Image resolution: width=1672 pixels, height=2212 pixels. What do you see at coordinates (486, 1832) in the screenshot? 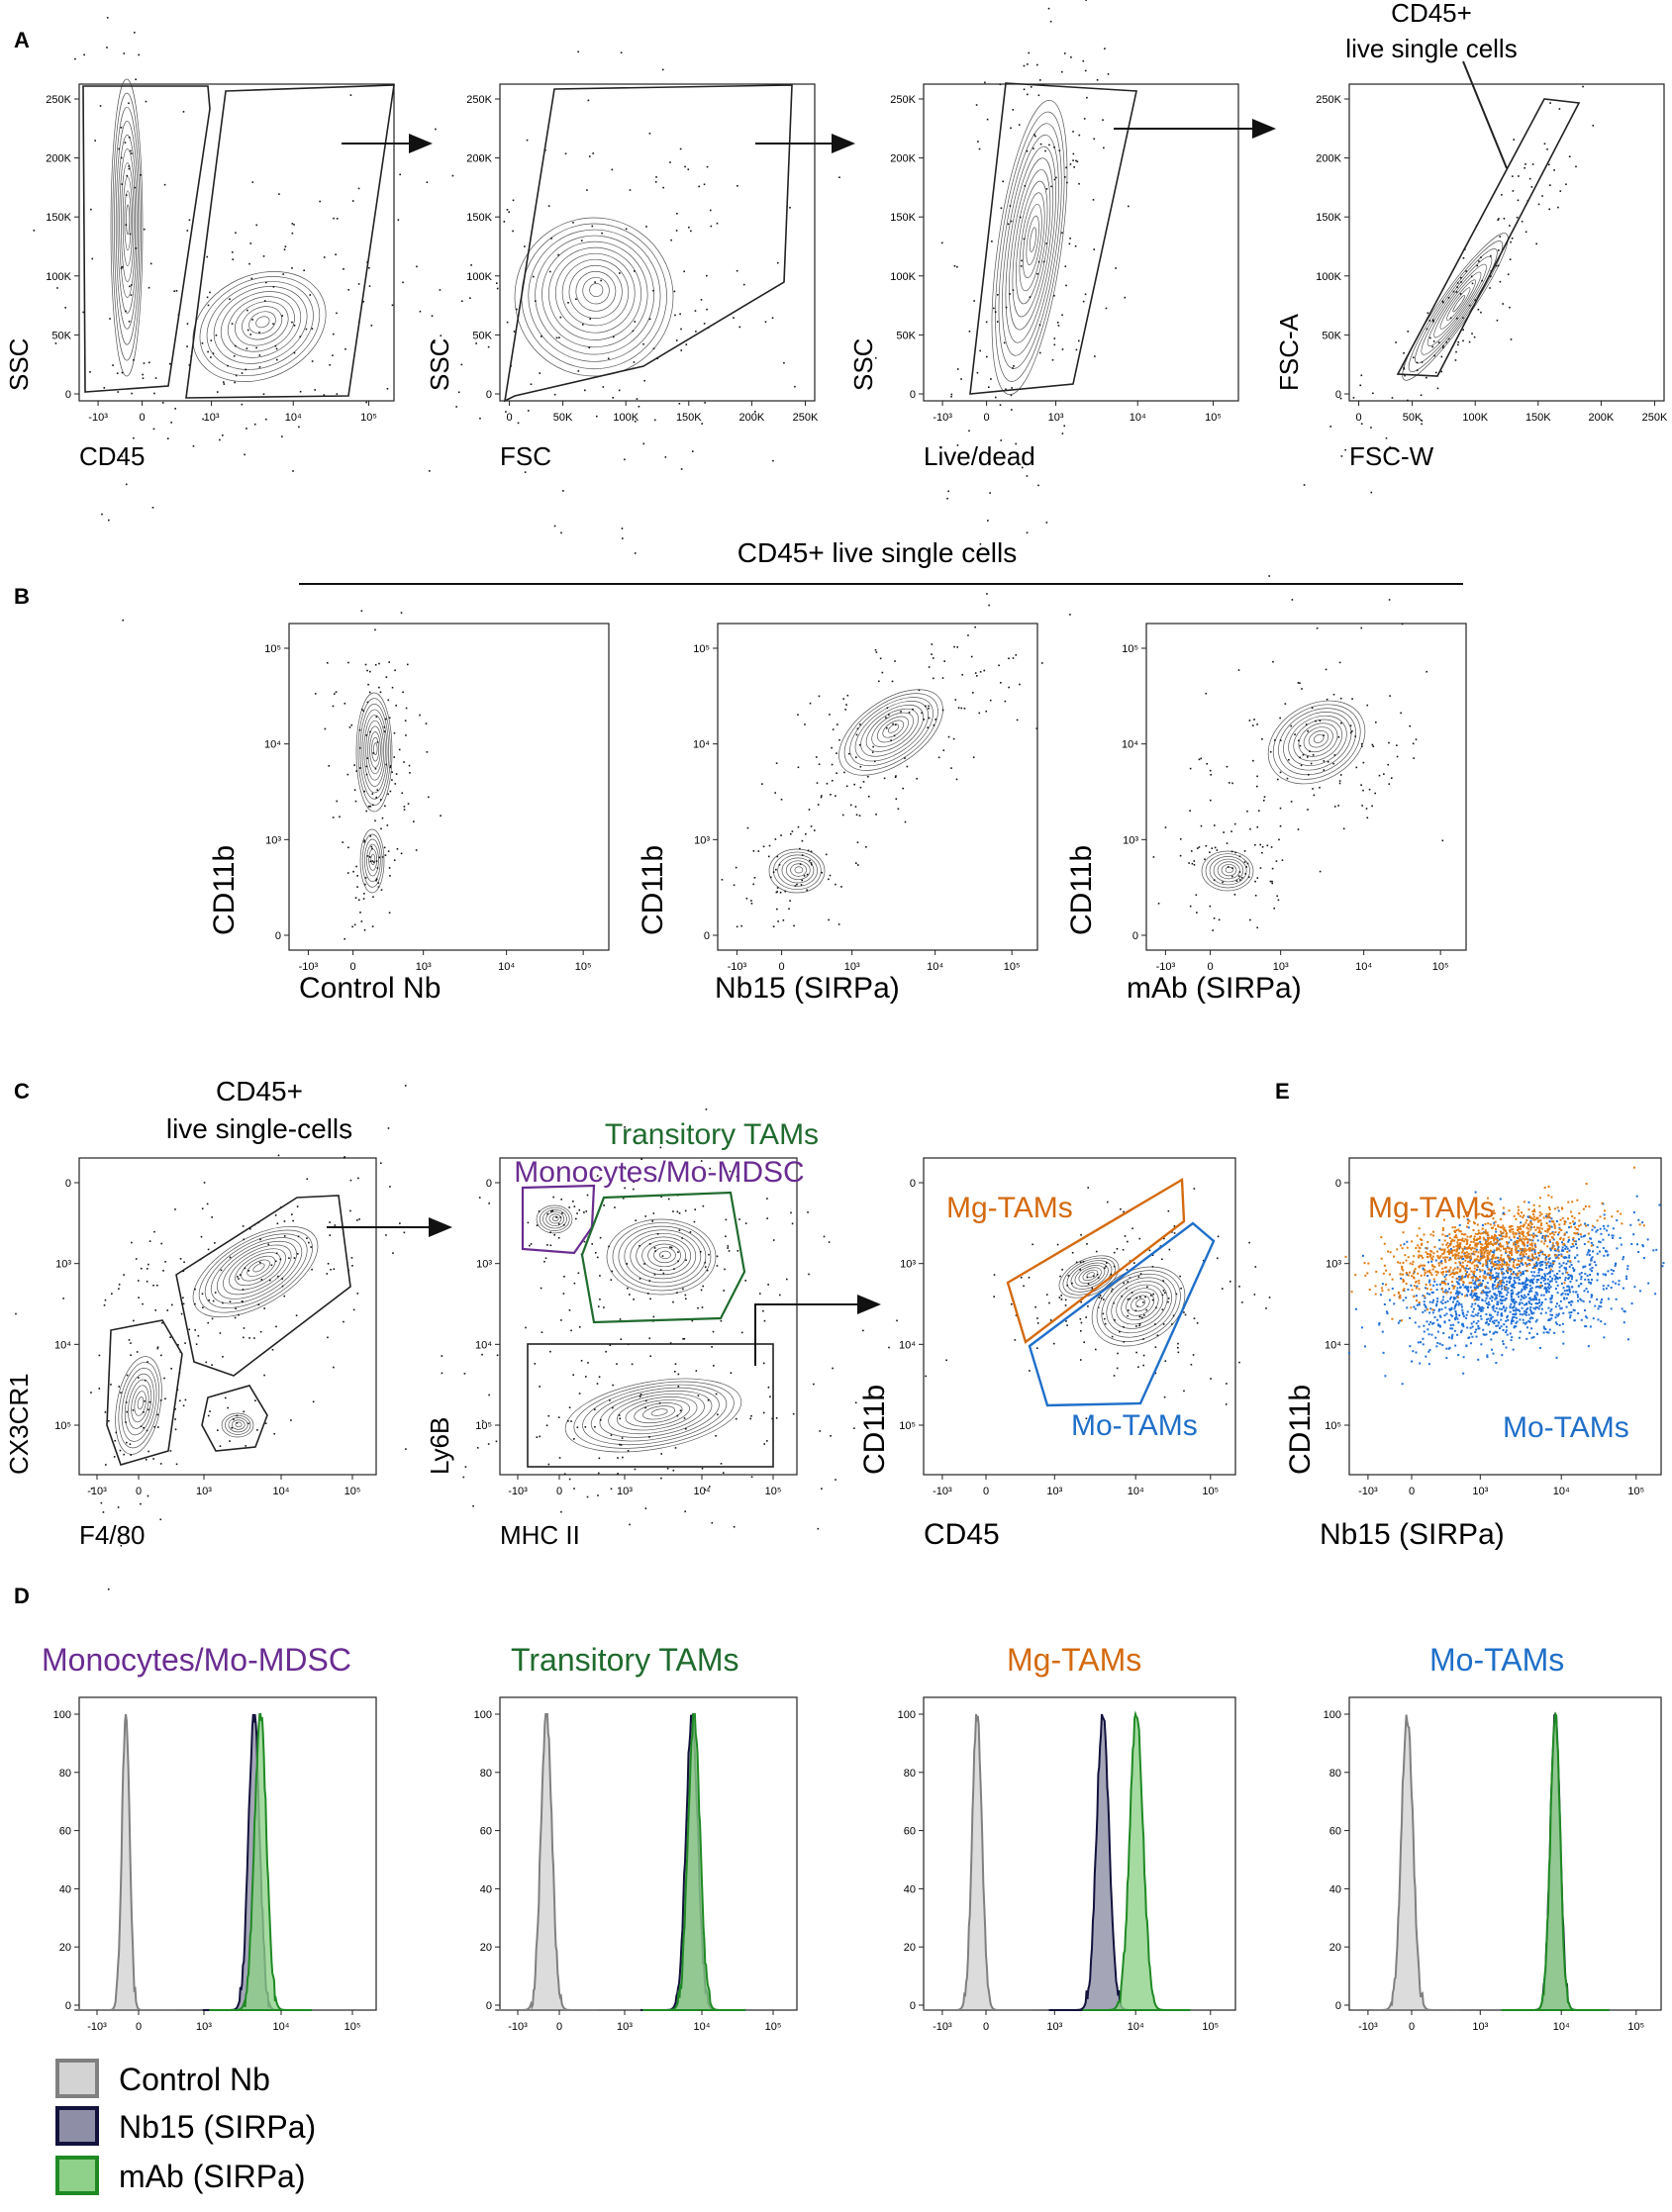
I see `y-tick-label: 60` at bounding box center [486, 1832].